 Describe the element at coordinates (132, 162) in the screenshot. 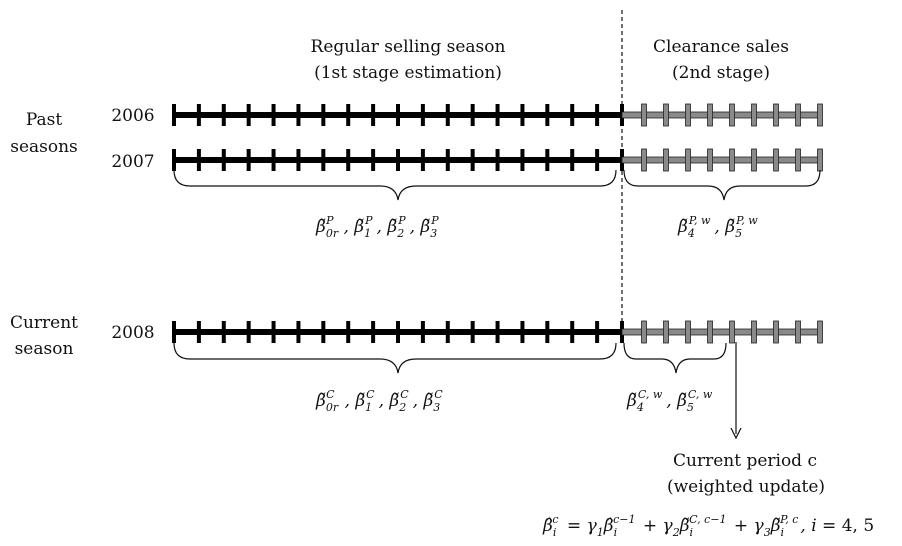

I see `year-label-2007: 2007` at that location.